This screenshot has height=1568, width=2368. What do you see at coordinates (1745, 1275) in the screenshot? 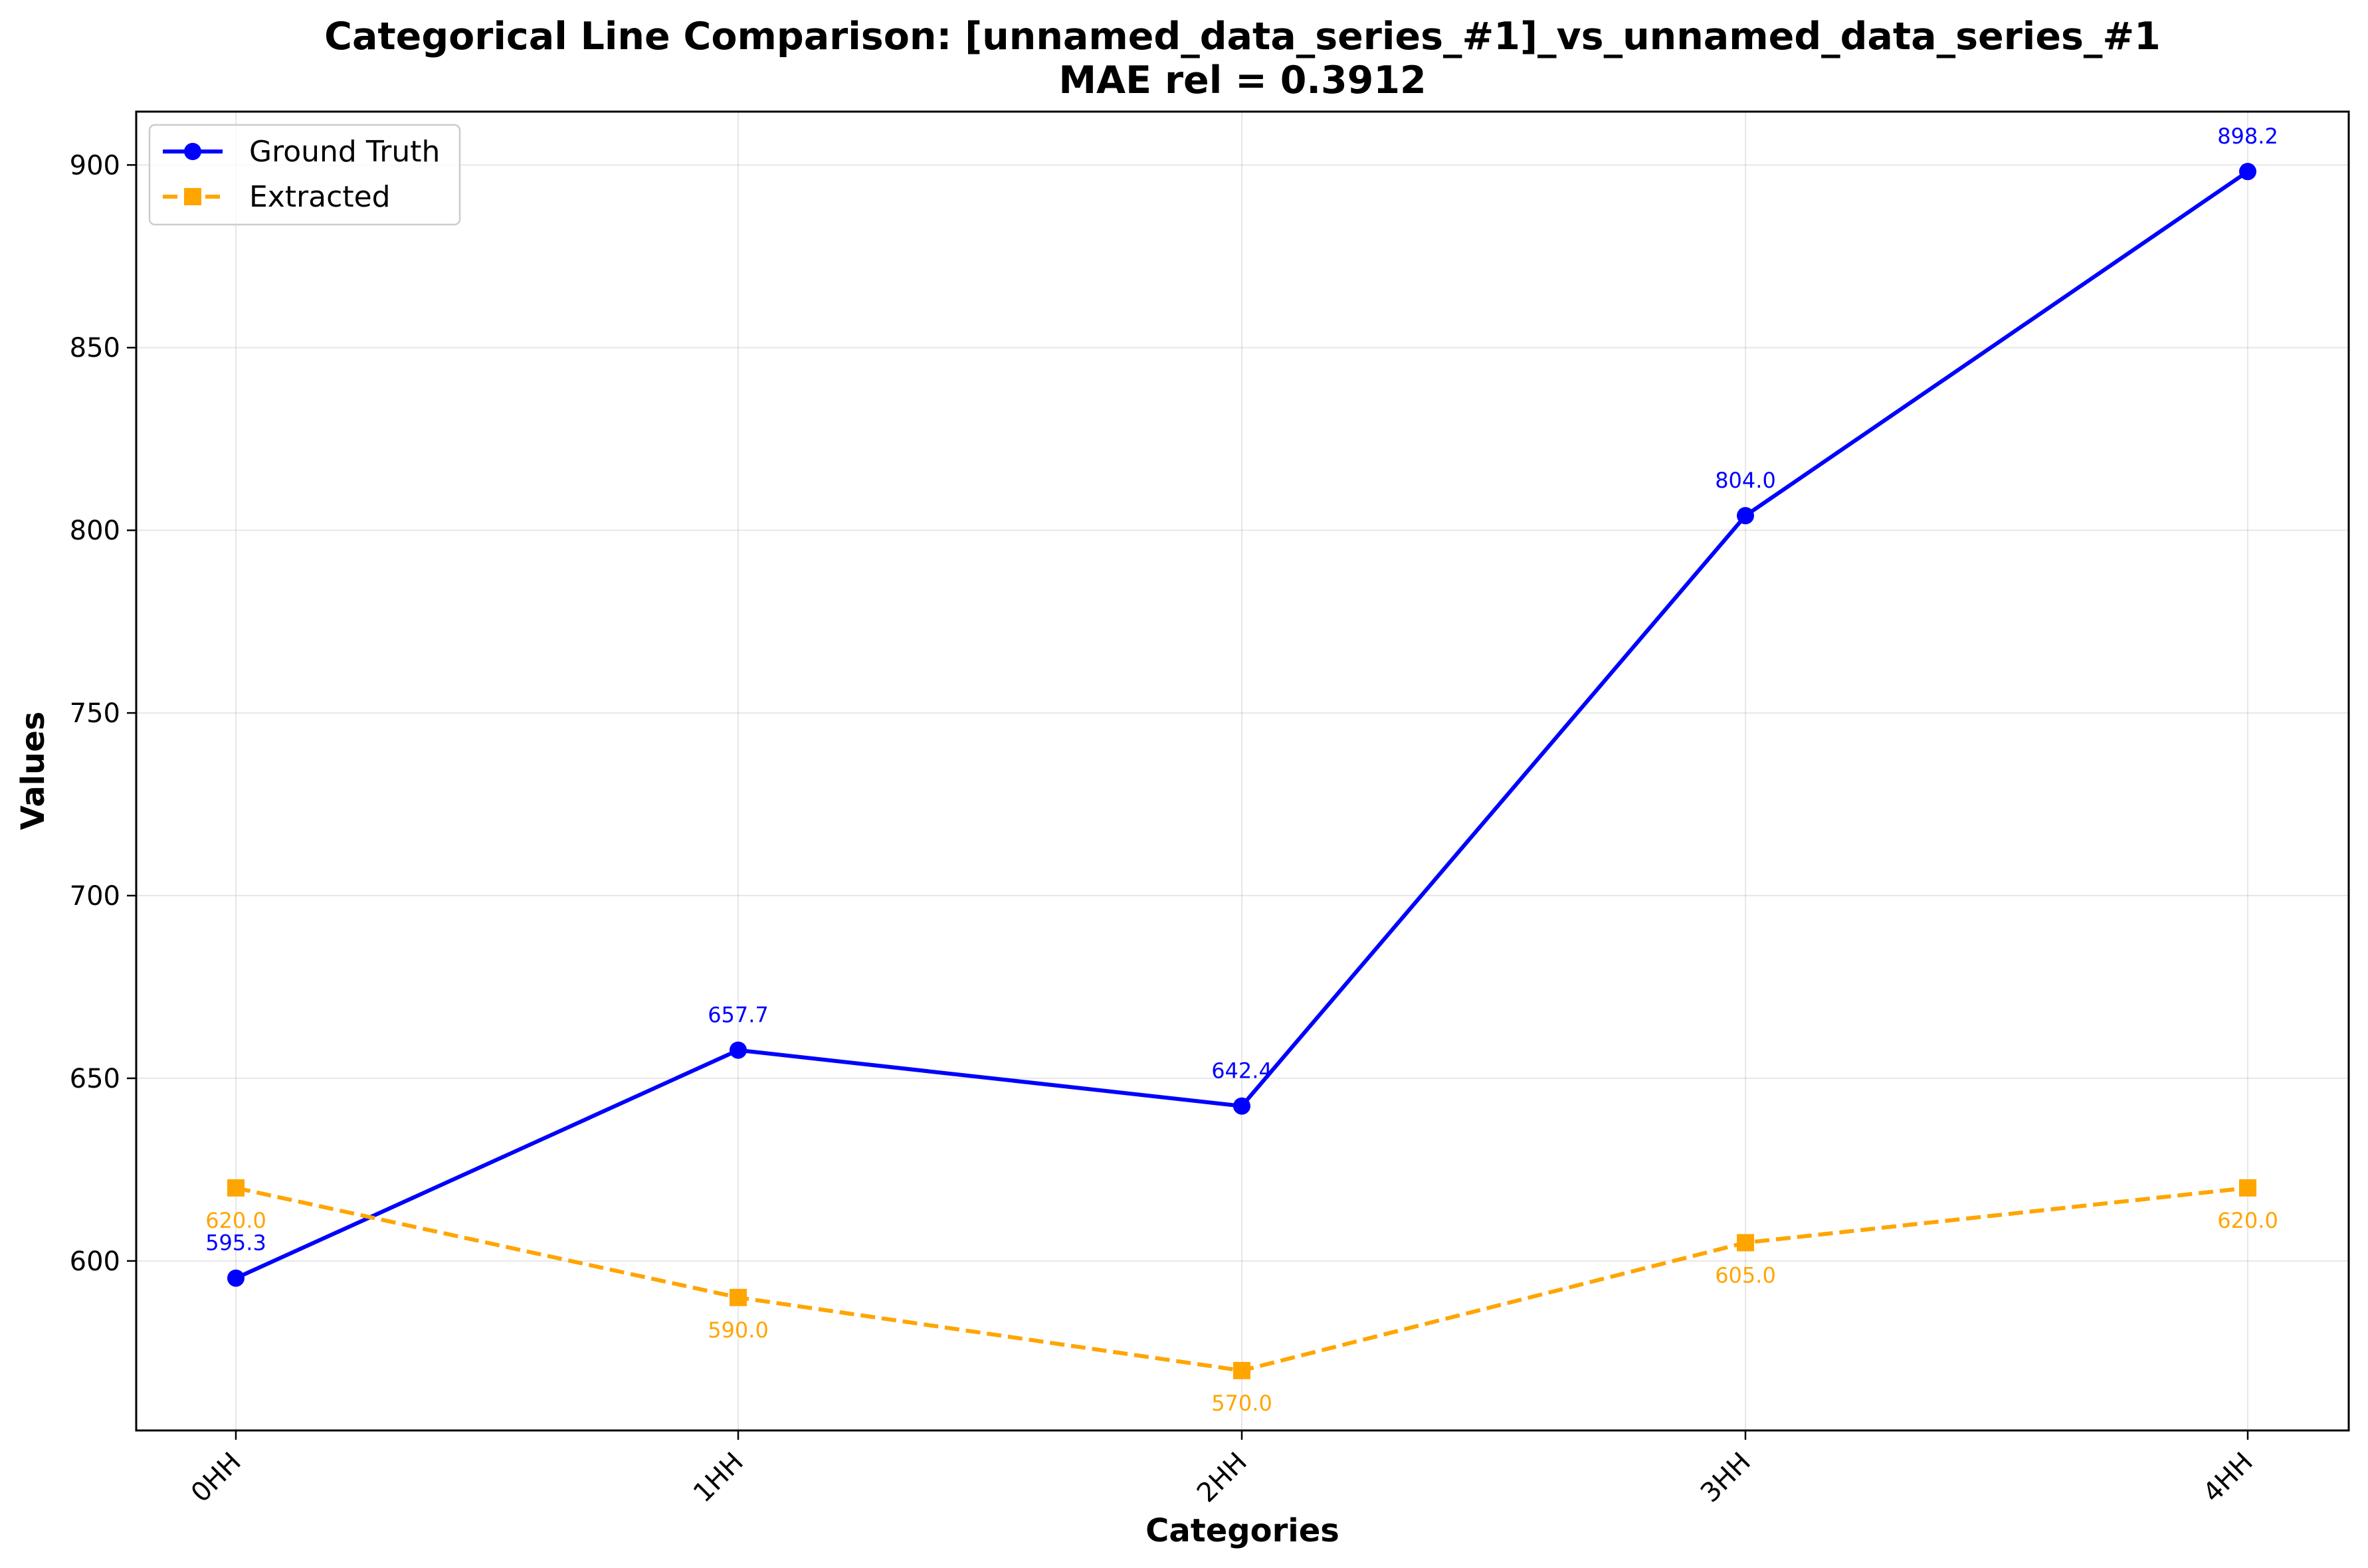
I see `data-label: 605.0` at bounding box center [1745, 1275].